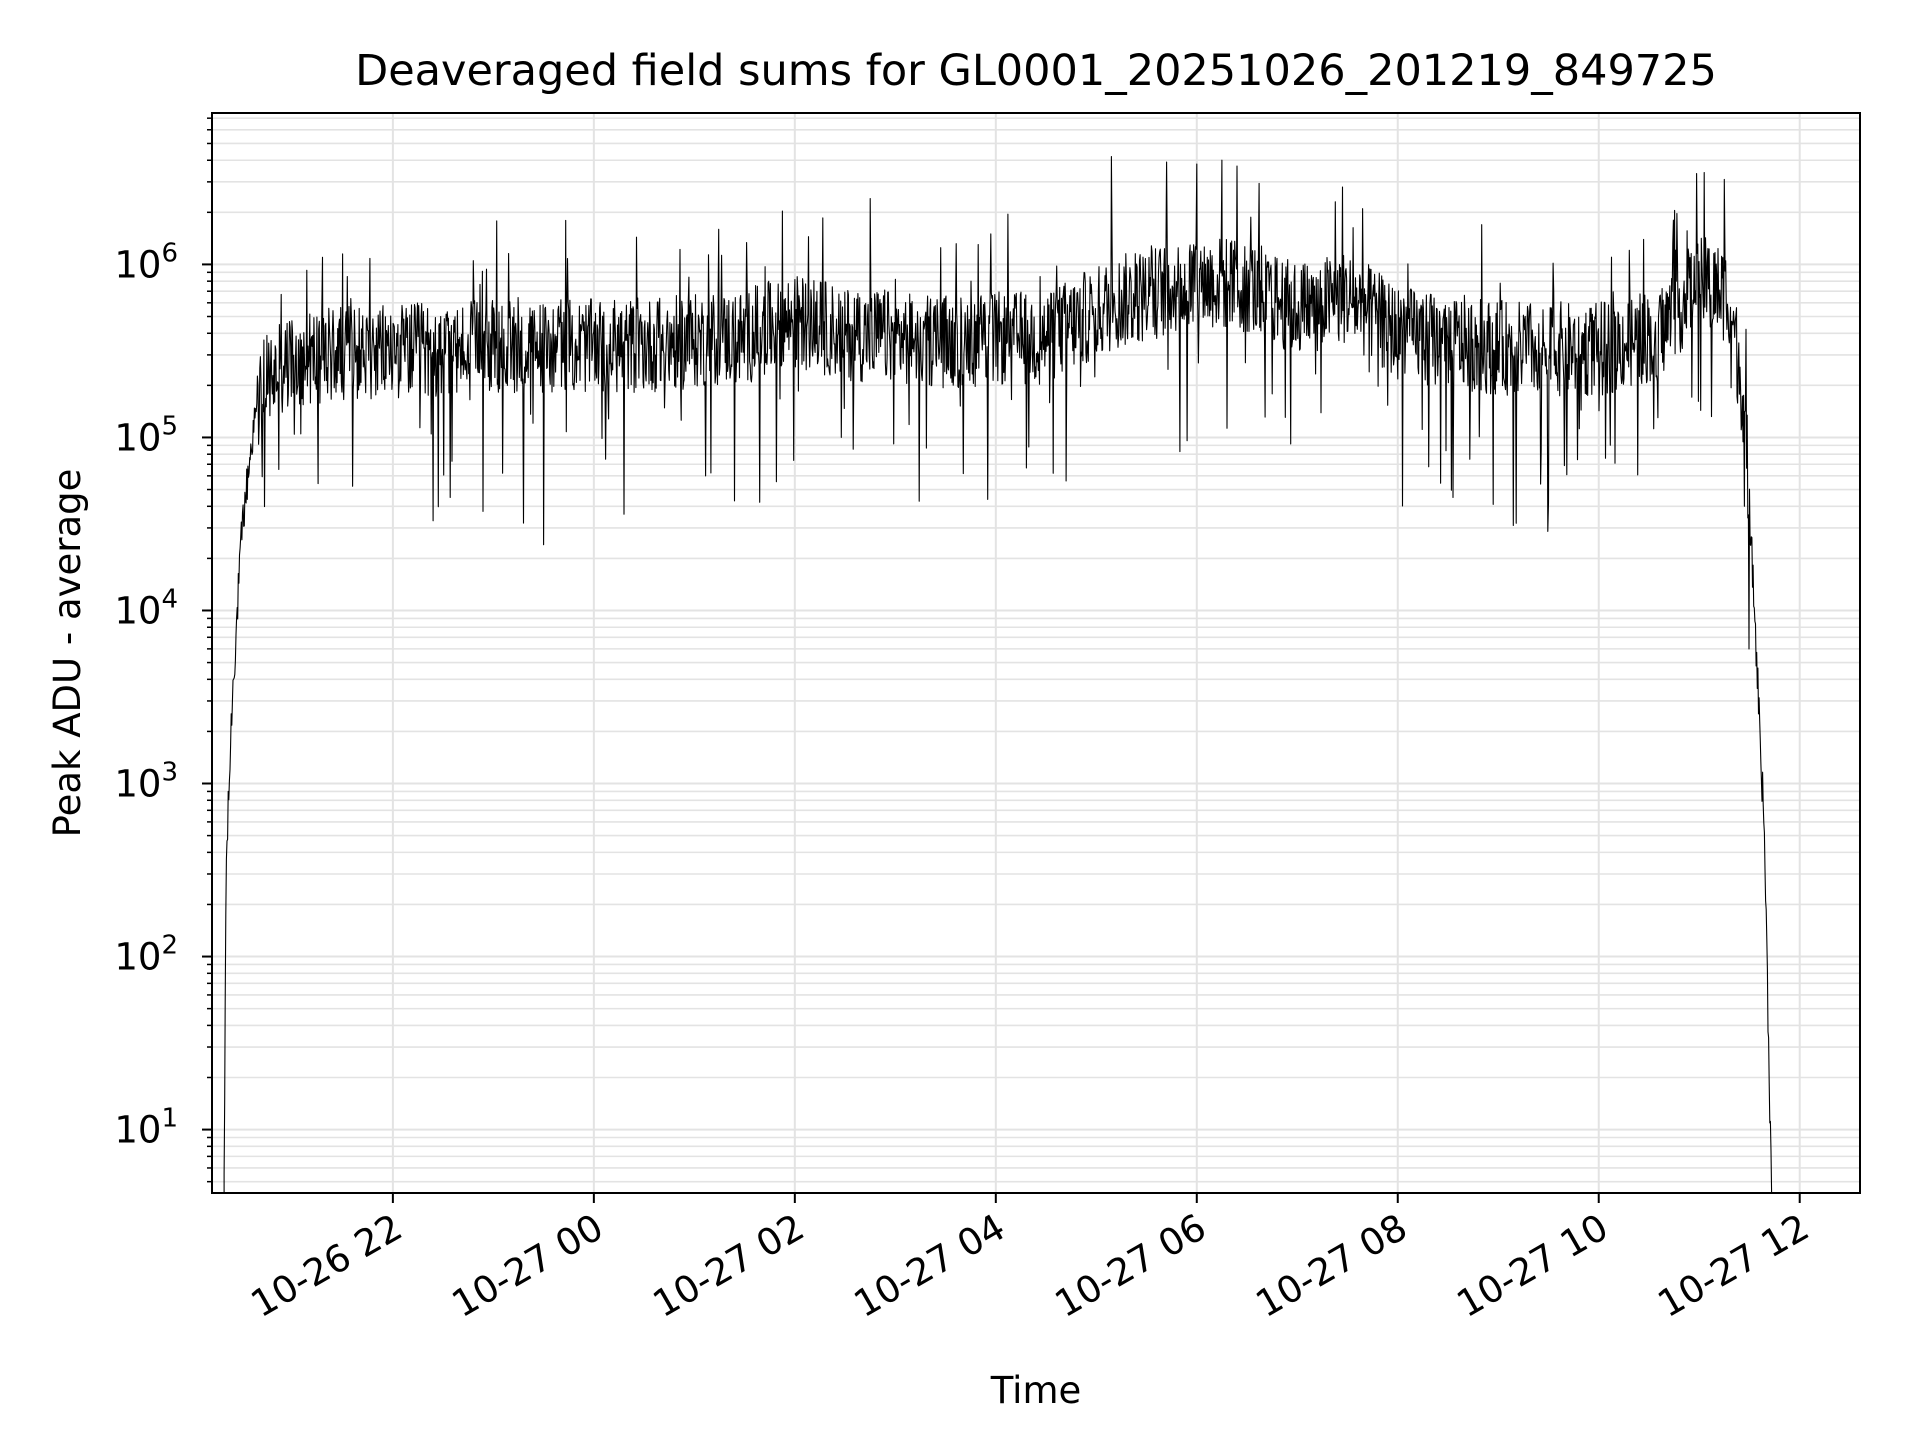 This screenshot has width=1920, height=1440. Describe the element at coordinates (146, 782) in the screenshot. I see `y-tick-label: 103` at that location.